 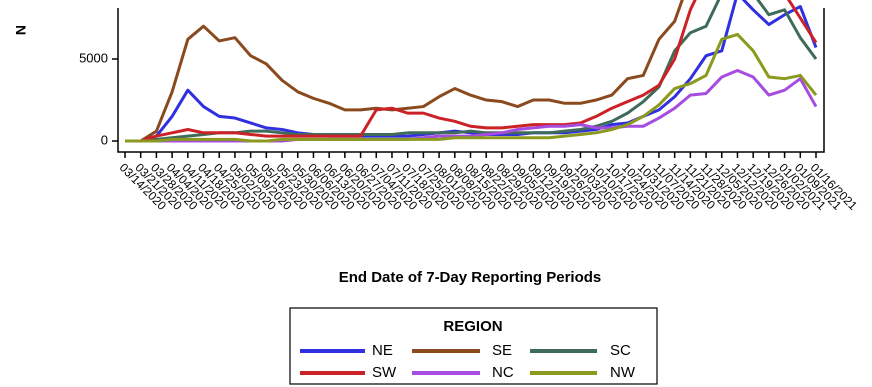 I want to click on legend-label: NC, so click(x=503, y=372).